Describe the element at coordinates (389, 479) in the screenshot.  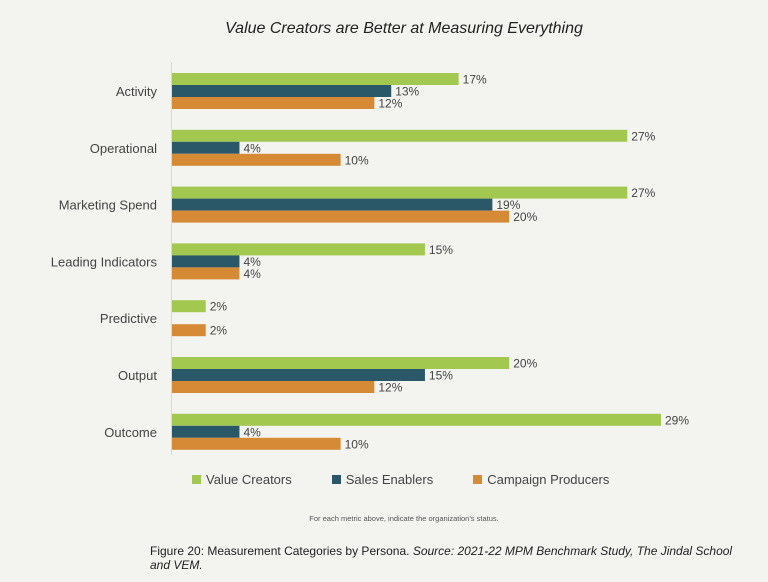
I see `legend-label: Sales Enablers` at that location.